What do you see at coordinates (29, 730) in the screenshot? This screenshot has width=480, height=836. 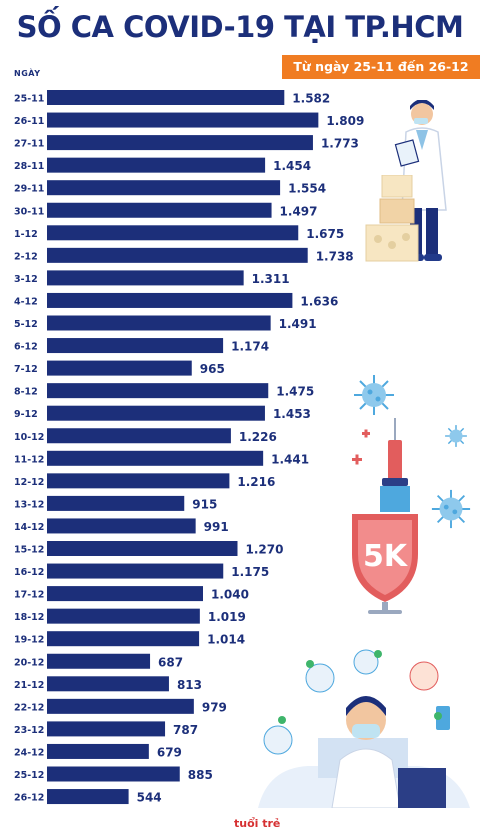 I see `category-label: 23-12` at bounding box center [29, 730].